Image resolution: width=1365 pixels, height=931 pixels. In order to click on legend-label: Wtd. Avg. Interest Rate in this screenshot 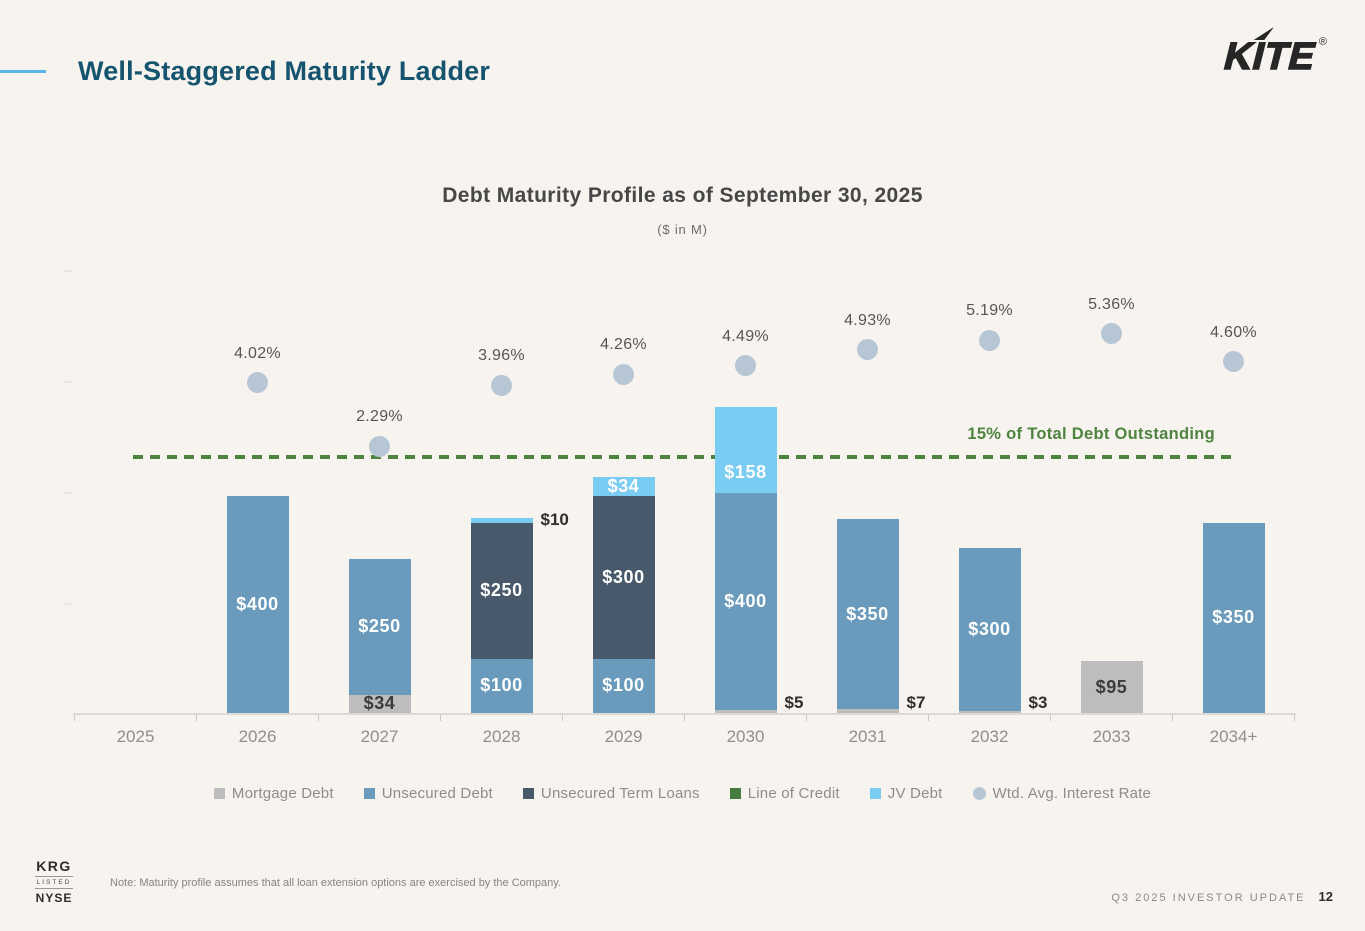, I will do `click(1072, 793)`.